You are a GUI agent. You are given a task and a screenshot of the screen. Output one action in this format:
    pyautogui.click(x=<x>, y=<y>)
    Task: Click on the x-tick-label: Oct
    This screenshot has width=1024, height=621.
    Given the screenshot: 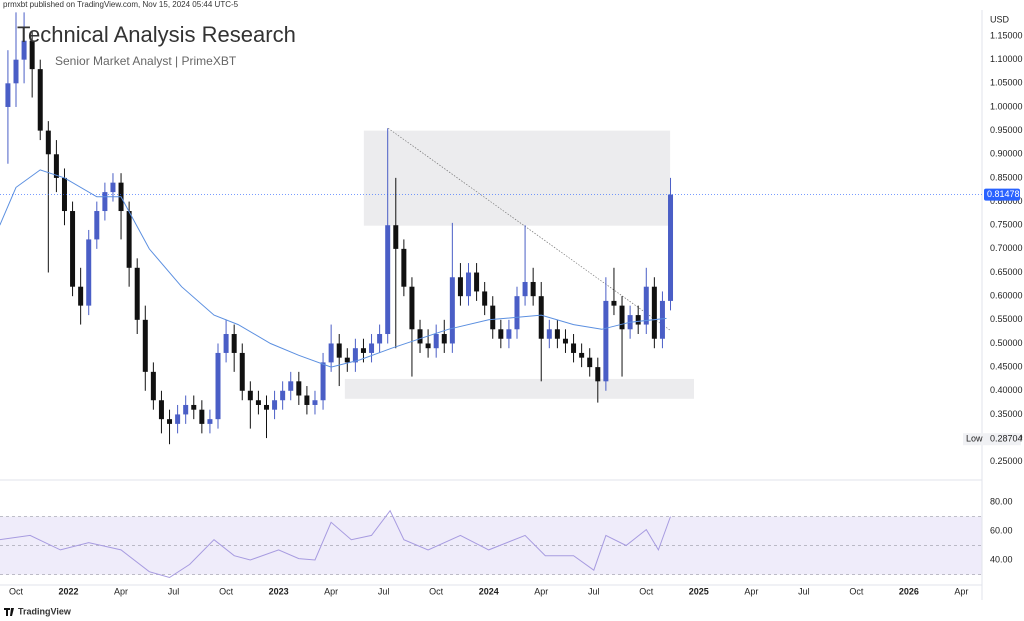 What is the action you would take?
    pyautogui.click(x=856, y=591)
    